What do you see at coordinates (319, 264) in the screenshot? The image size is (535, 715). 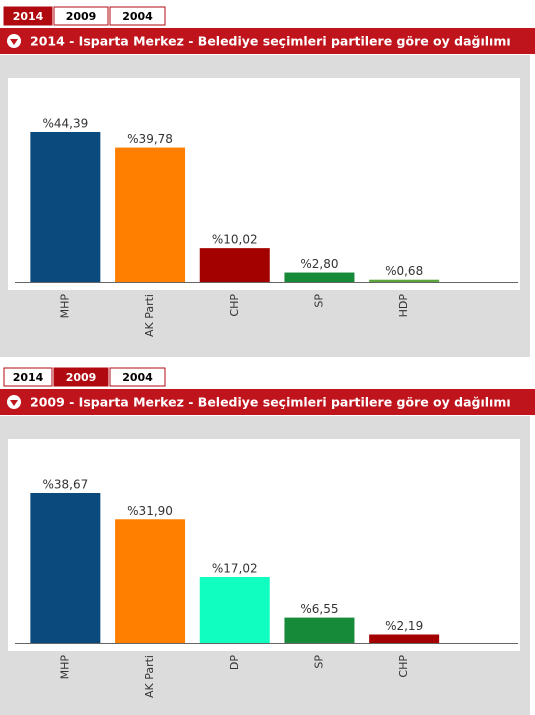 I see `value-label: %2,80` at bounding box center [319, 264].